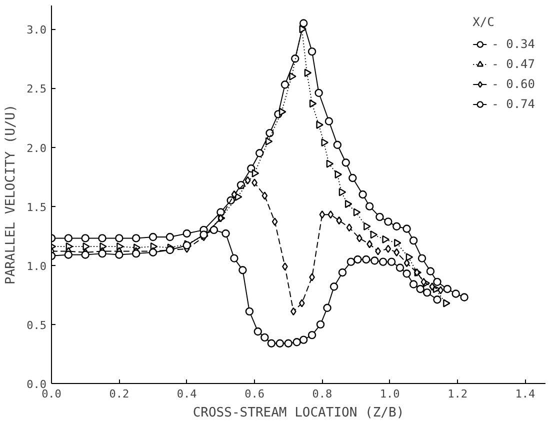 The height and width of the screenshot is (423, 550). I want to click on legend-label: - 0.74, so click(513, 104).